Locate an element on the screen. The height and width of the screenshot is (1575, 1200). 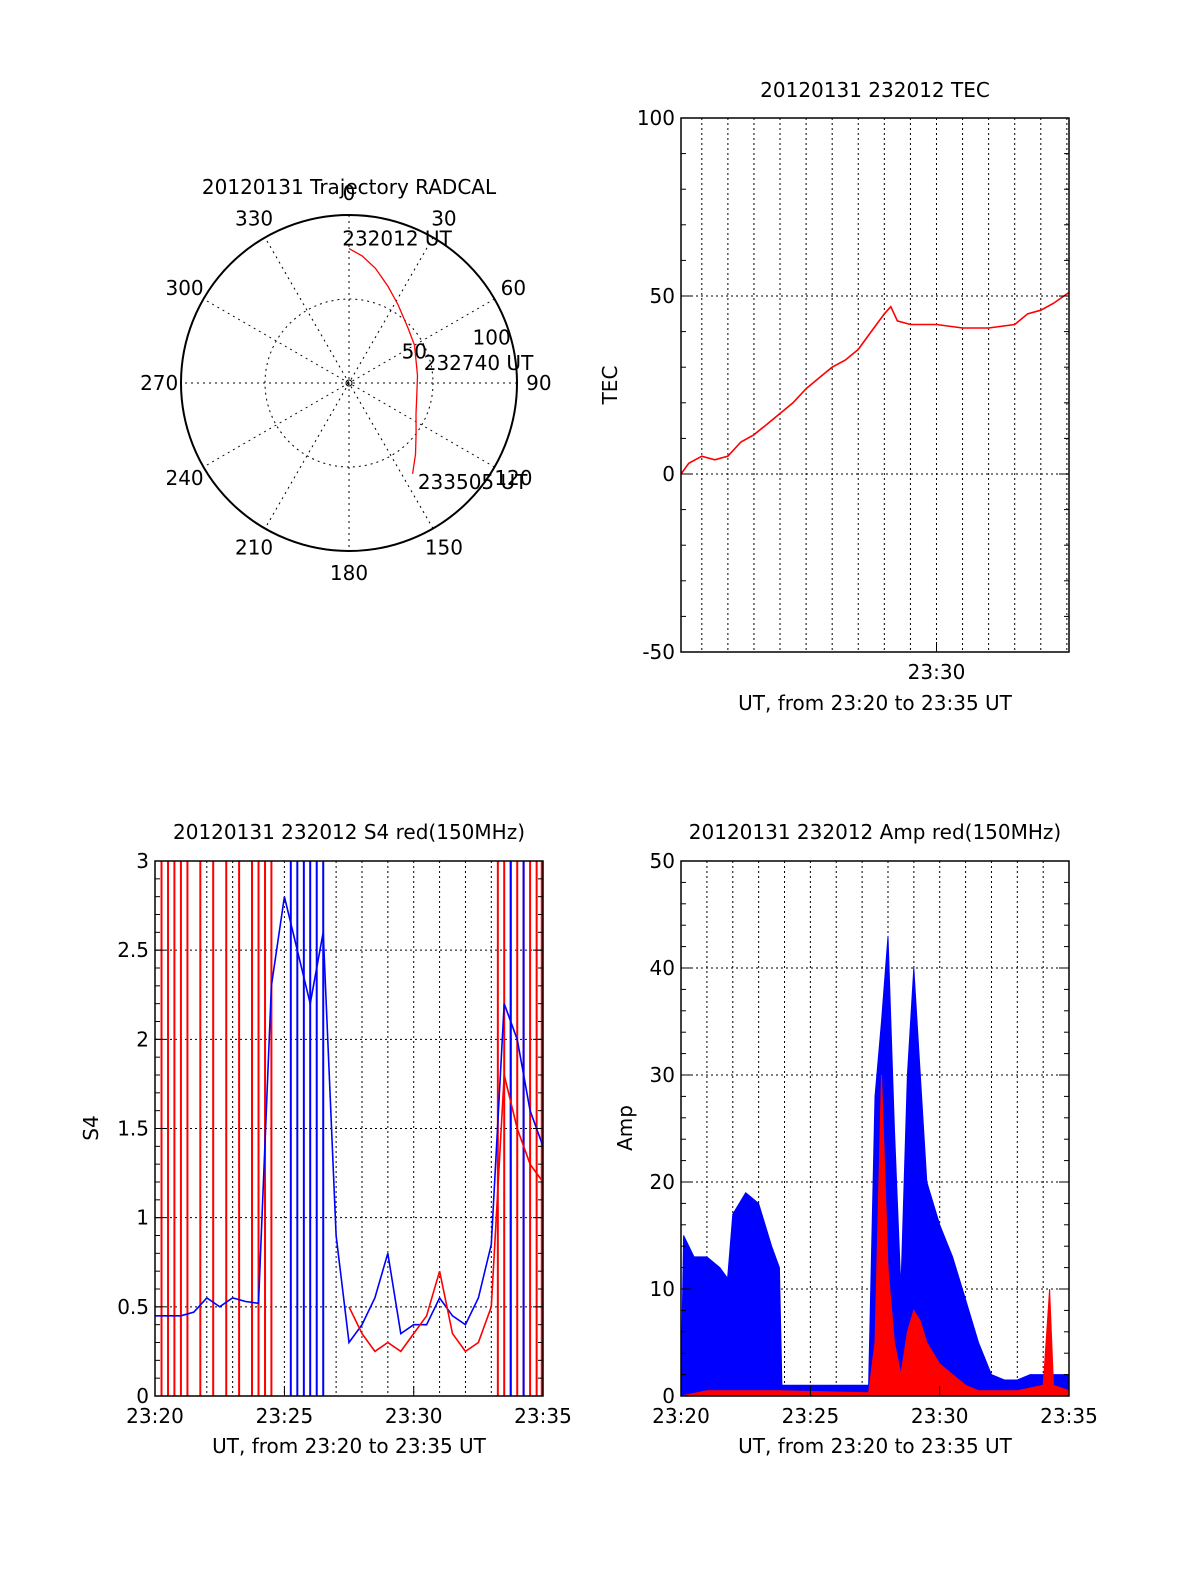
polar-angle-label-30: 30 is located at coordinates (443, 219).